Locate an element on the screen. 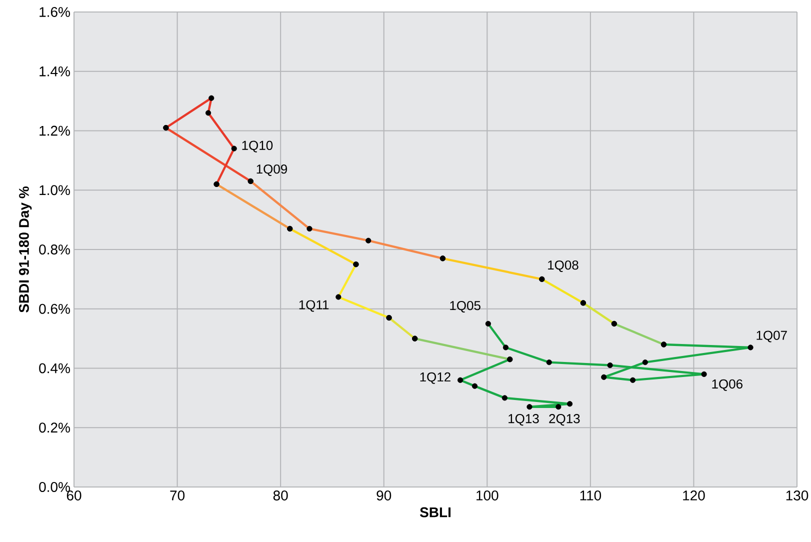 This screenshot has height=542, width=811. annotation: 1Q08 is located at coordinates (563, 266).